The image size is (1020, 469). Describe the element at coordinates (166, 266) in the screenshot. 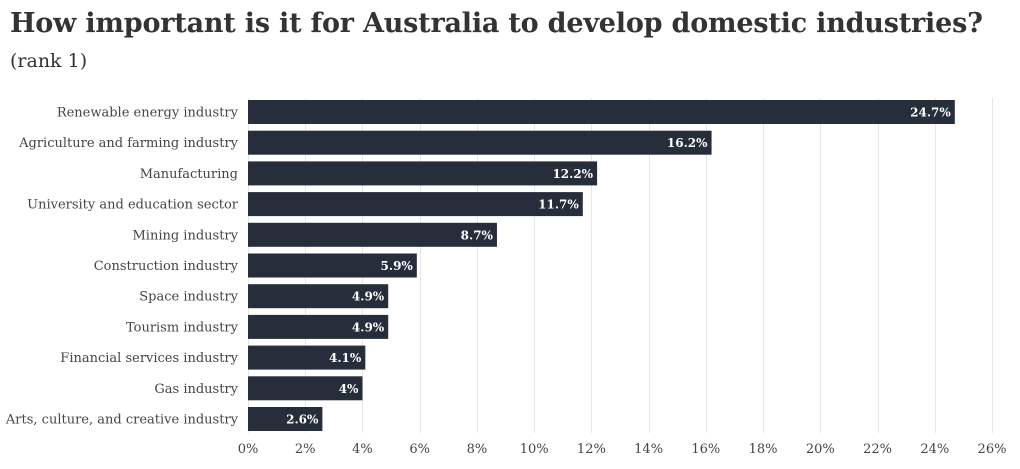

I see `category-label: Construction industry` at that location.